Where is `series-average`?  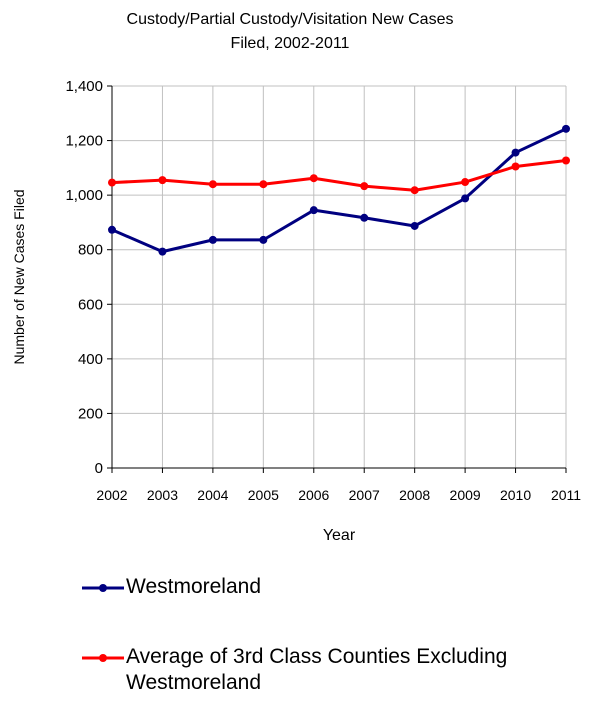 series-average is located at coordinates (339, 175).